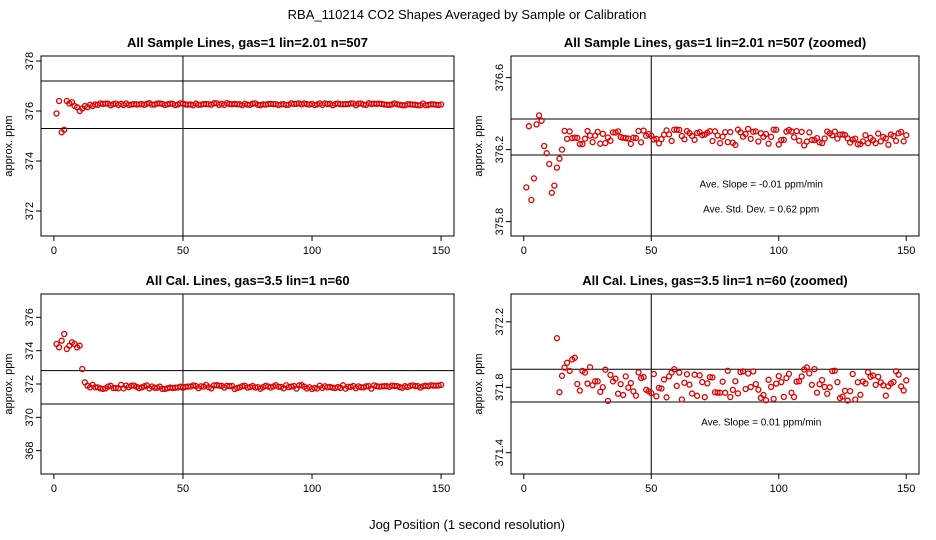 This screenshot has width=936, height=540. Describe the element at coordinates (30, 161) in the screenshot. I see `y-tick-label: 374` at that location.